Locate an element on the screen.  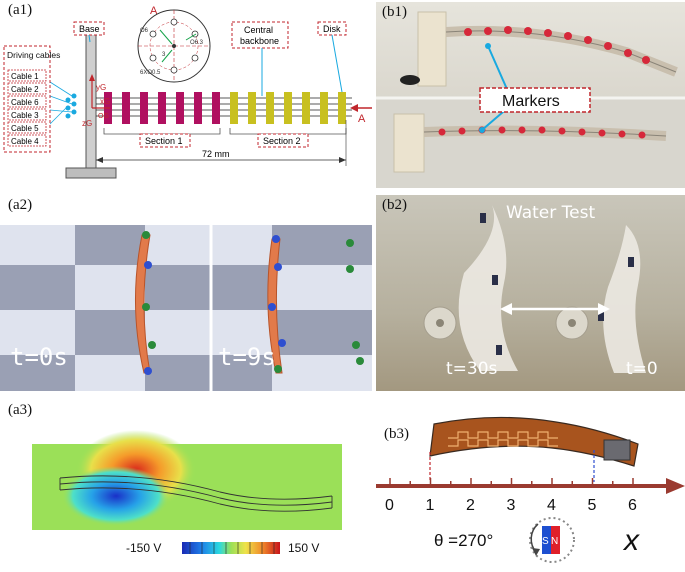
cable-label-6: Cable 6 is located at coordinates (25, 102).